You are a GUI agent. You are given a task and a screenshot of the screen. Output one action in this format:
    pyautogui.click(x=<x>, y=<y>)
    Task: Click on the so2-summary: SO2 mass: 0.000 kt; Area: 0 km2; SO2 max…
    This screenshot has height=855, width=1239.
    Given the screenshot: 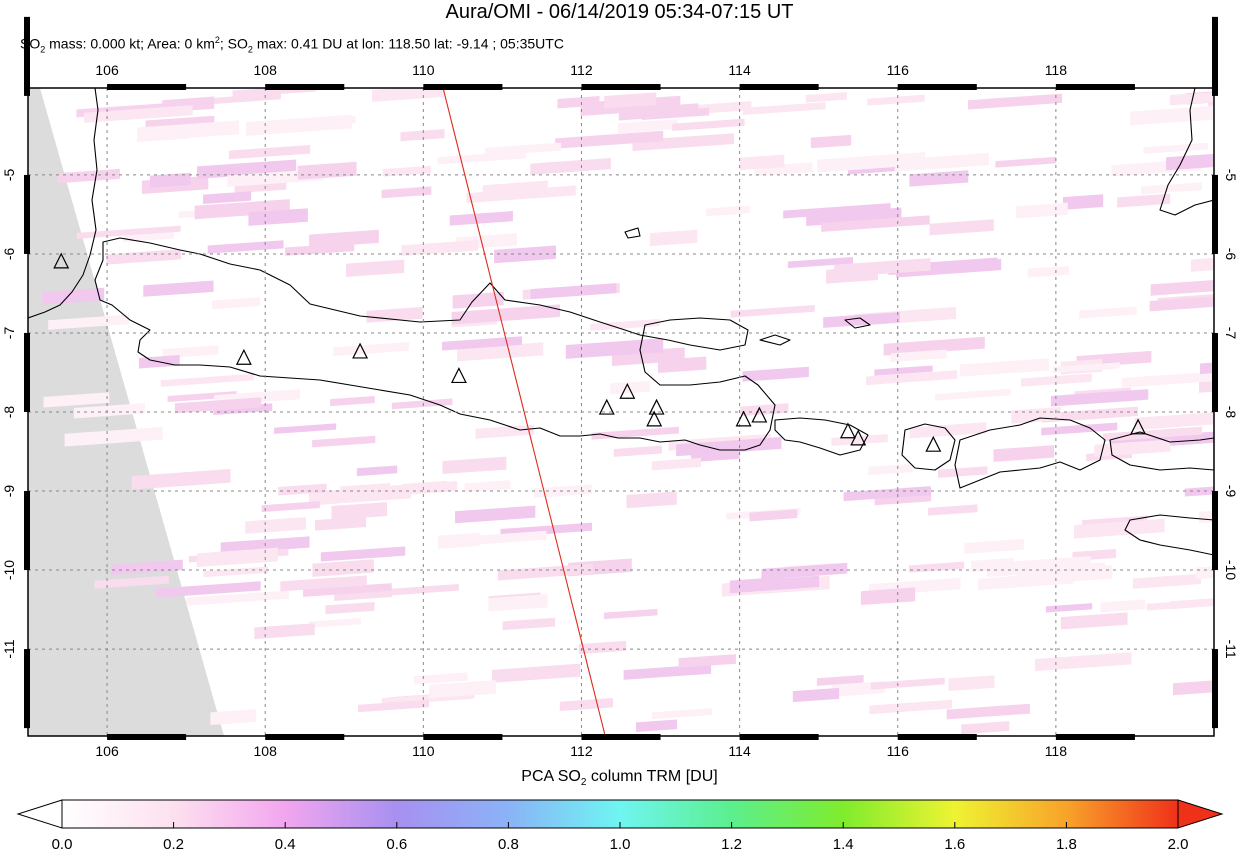 What is the action you would take?
    pyautogui.click(x=292, y=44)
    